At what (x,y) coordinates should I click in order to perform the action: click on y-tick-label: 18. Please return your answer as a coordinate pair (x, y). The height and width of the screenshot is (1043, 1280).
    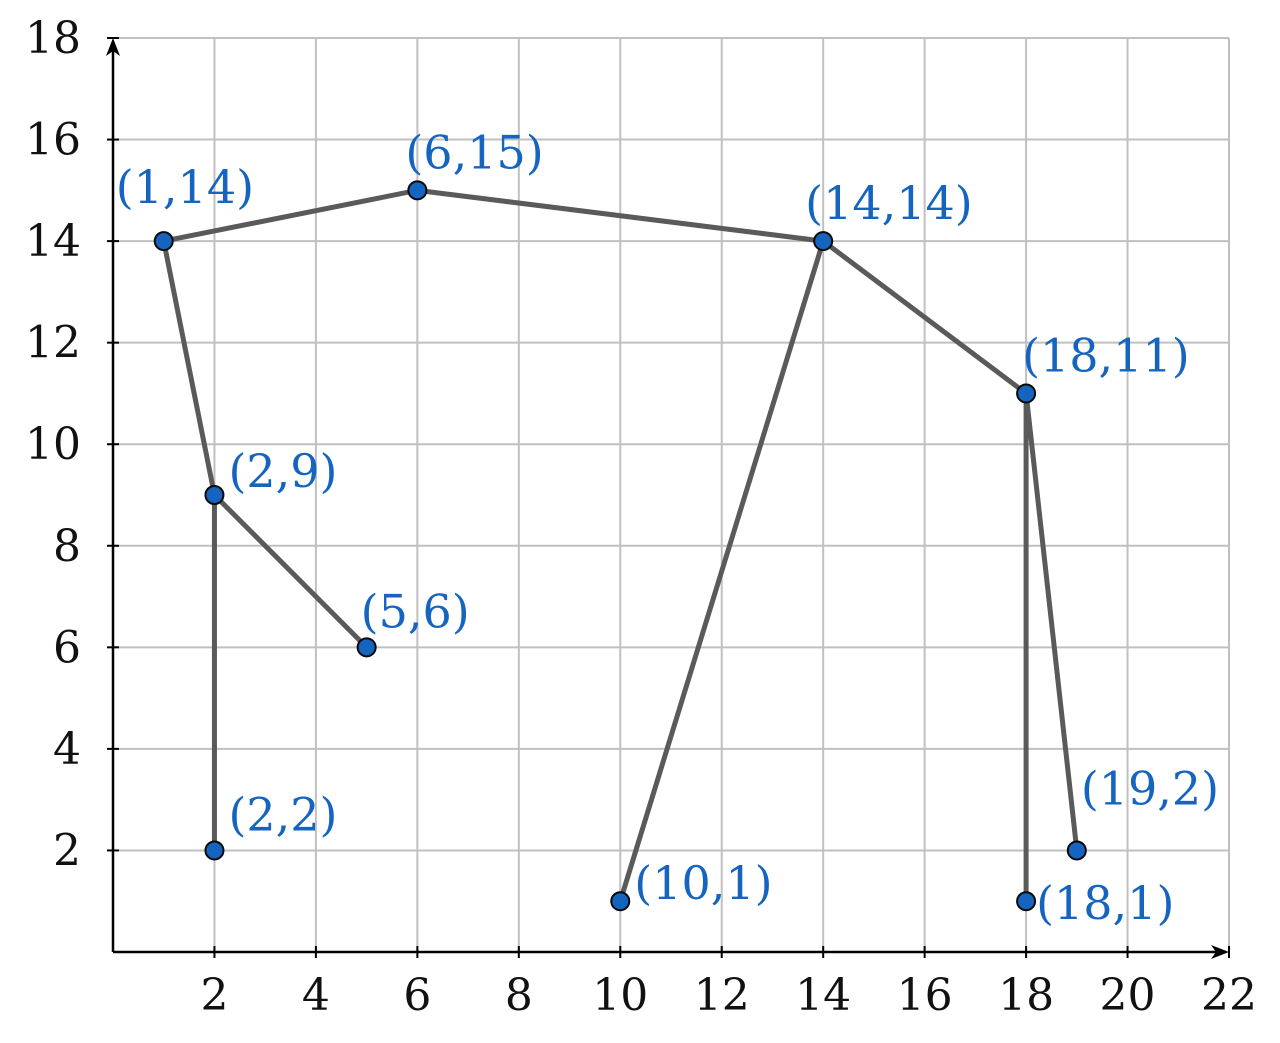
    Looking at the image, I should click on (53, 38).